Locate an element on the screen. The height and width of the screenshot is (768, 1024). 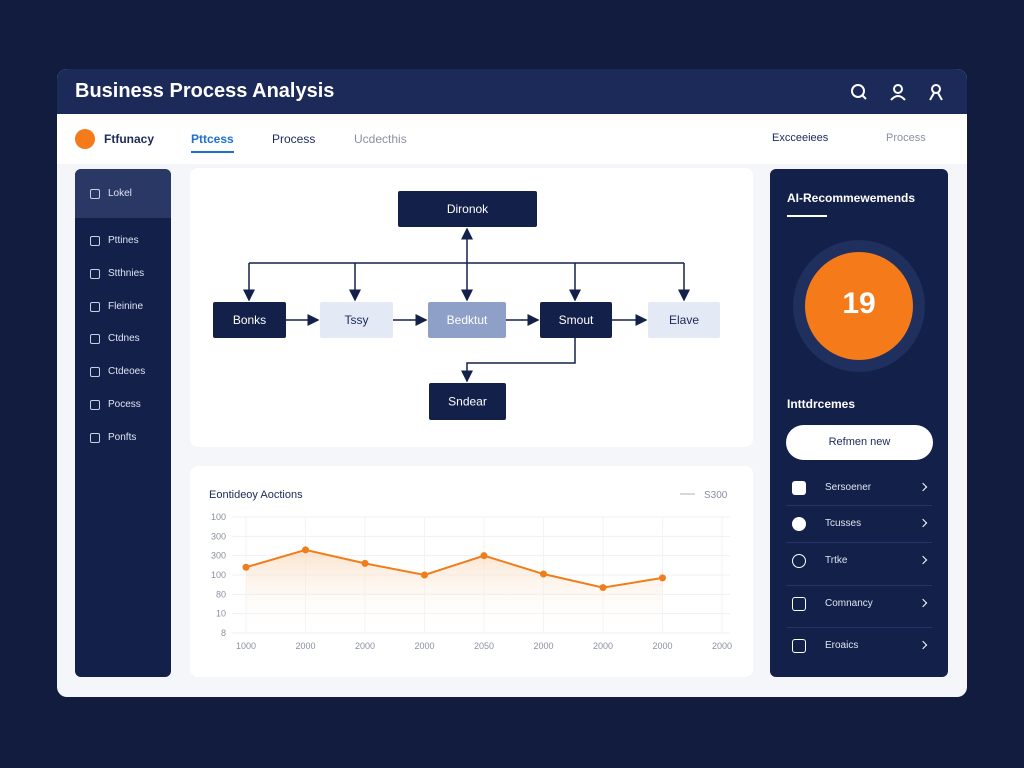
sidebar-item: Ctdnes is located at coordinates (124, 338).